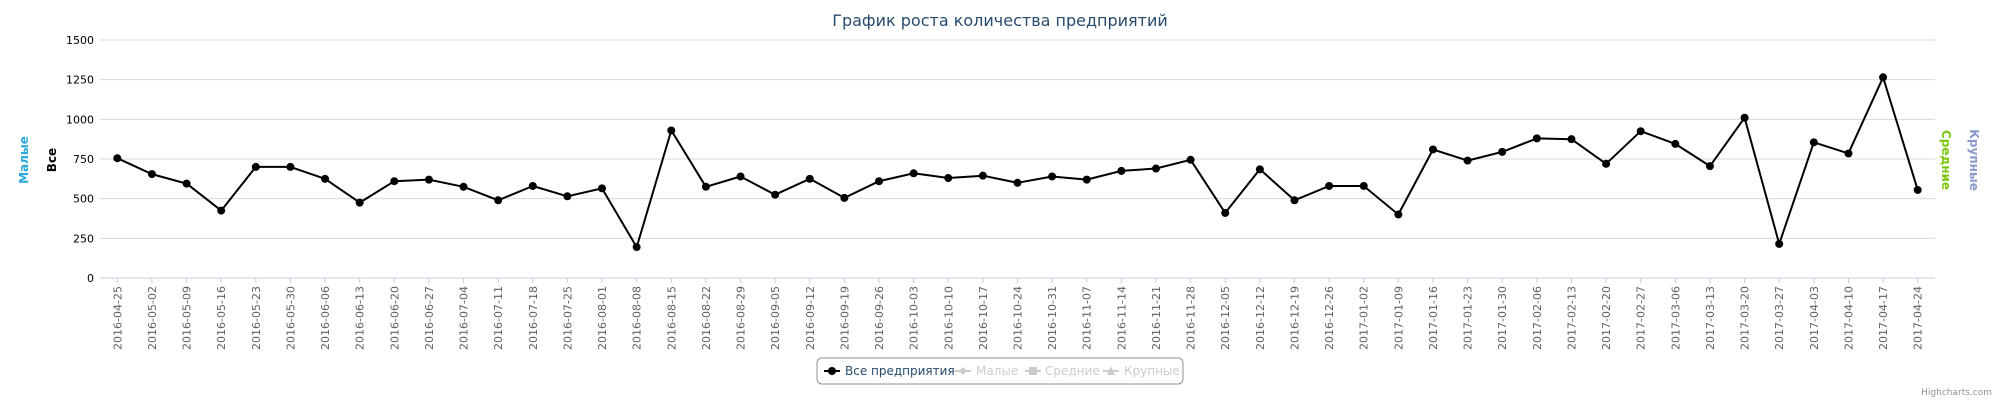  What do you see at coordinates (117, 318) in the screenshot?
I see `x-tick-label: 2016-04-25` at bounding box center [117, 318].